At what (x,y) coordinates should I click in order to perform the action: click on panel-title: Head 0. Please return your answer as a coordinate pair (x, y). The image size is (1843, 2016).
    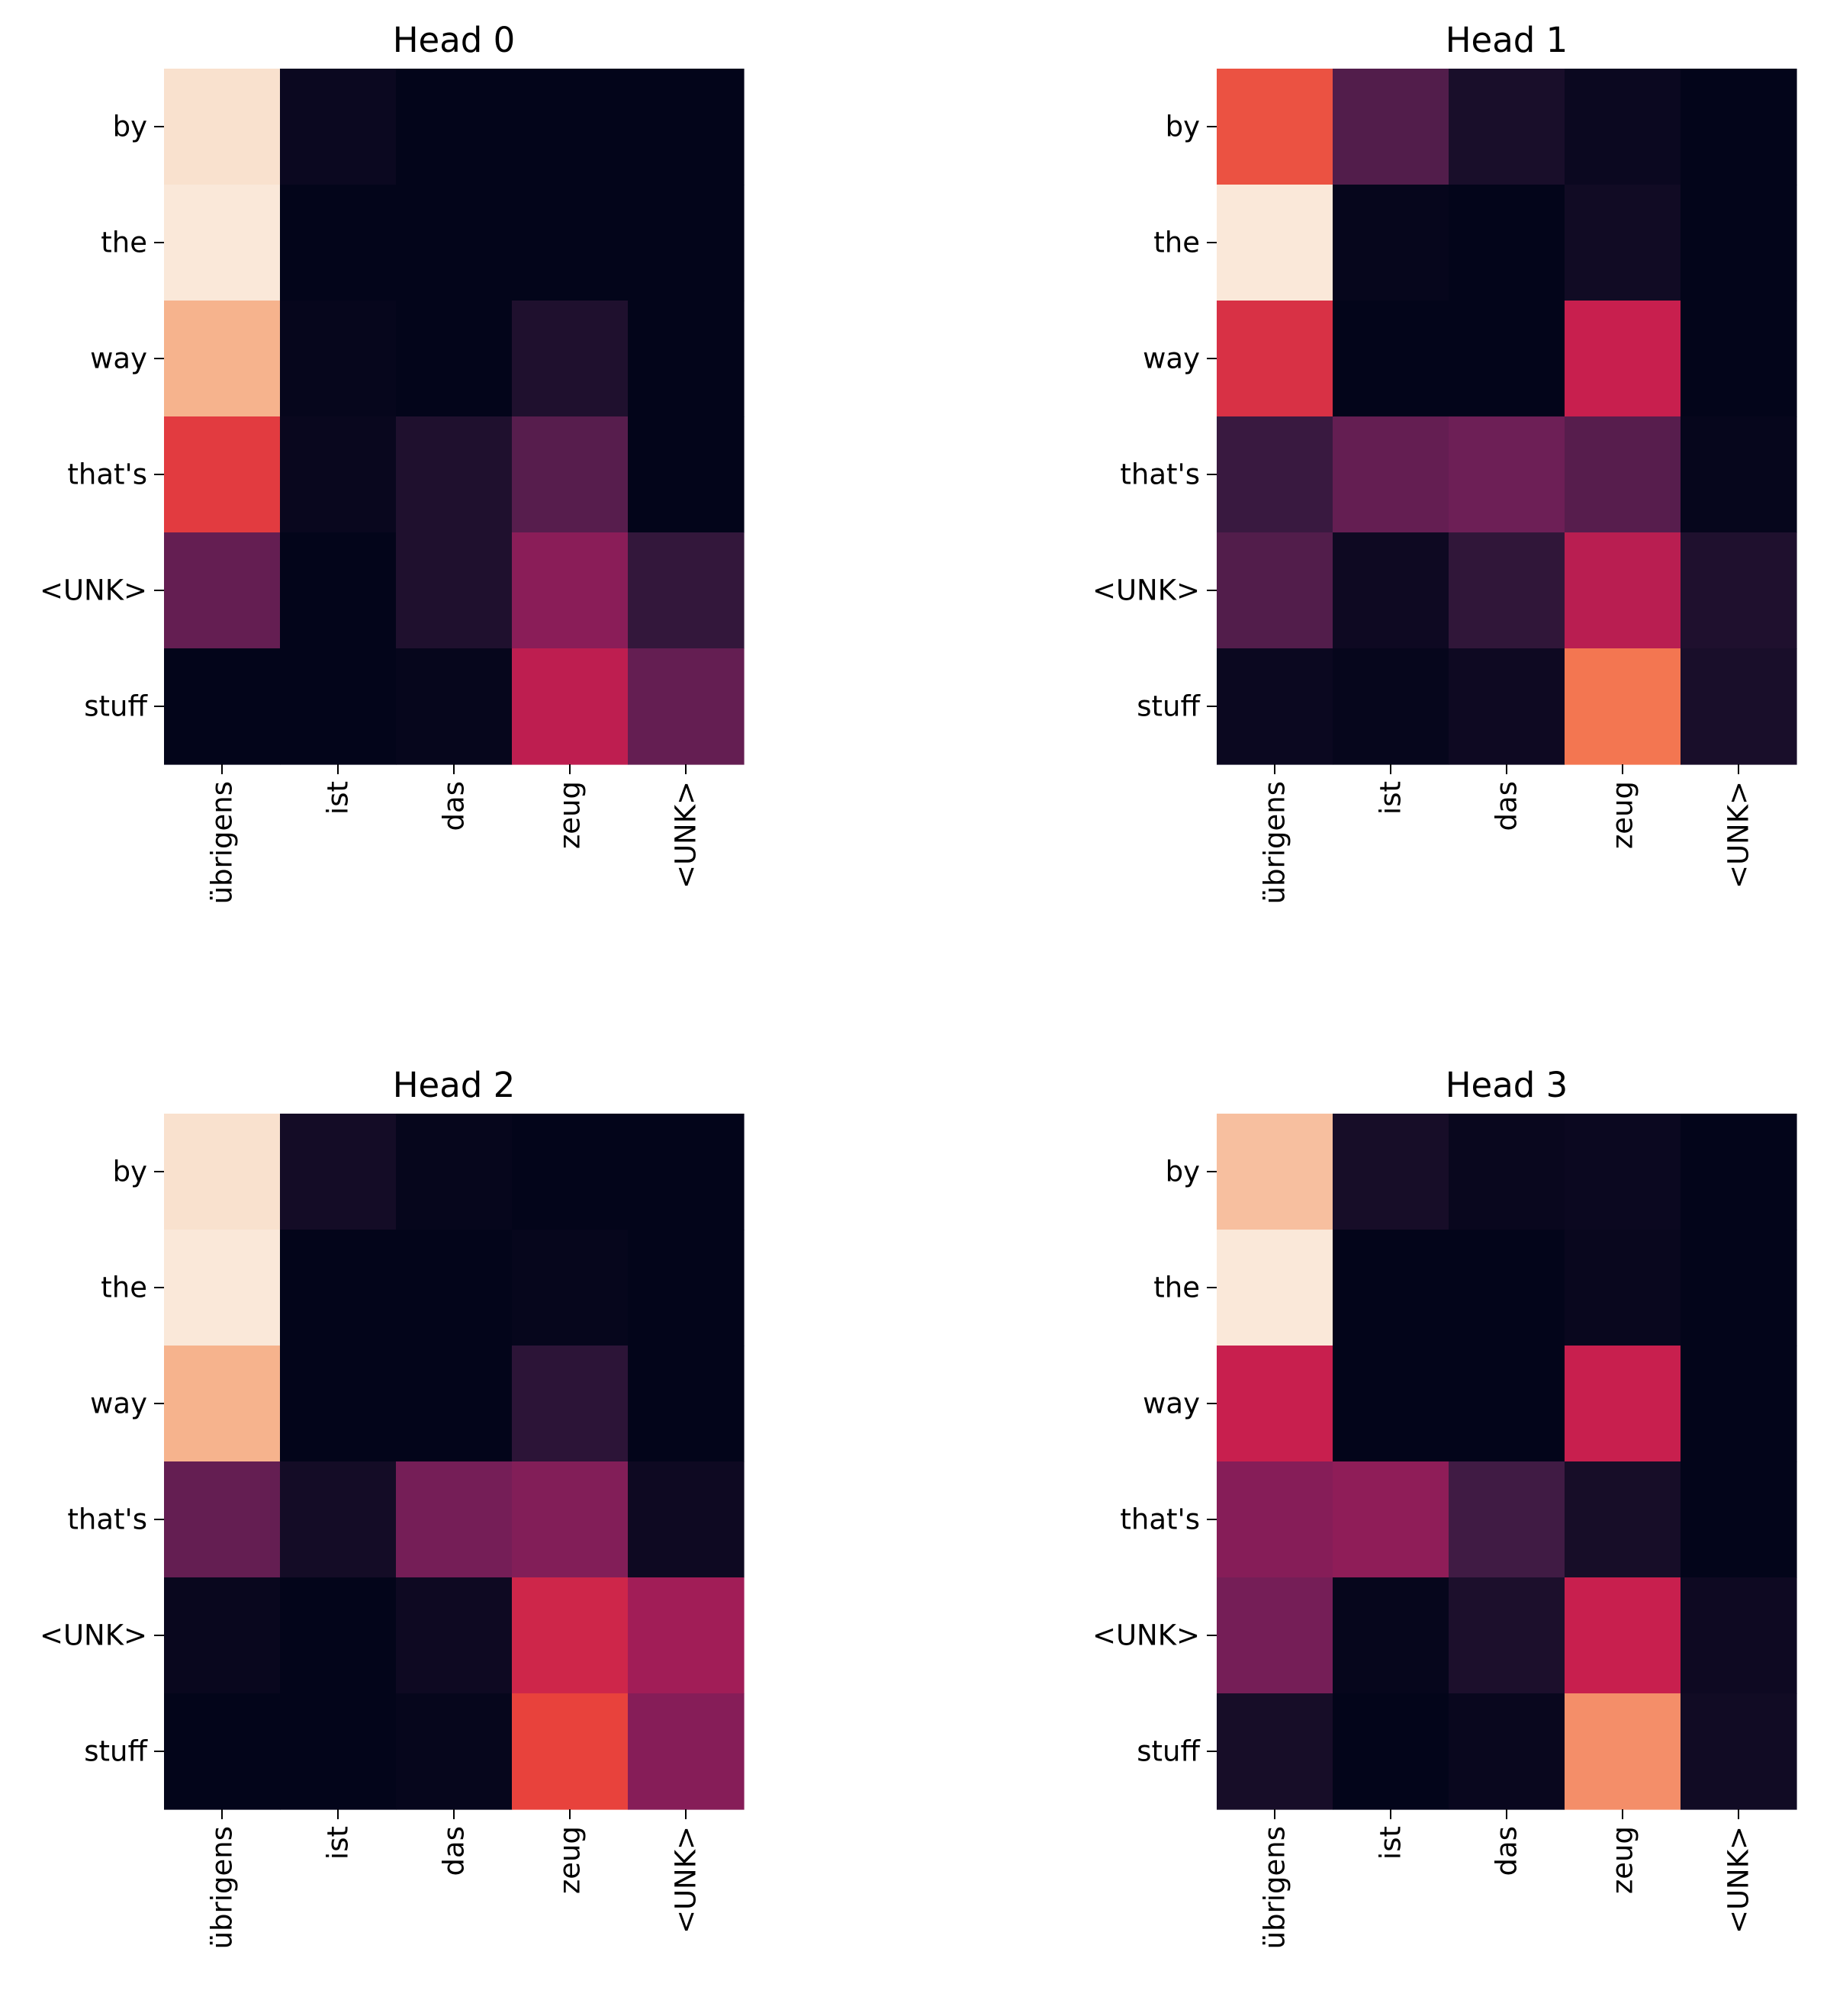
    Looking at the image, I should click on (455, 40).